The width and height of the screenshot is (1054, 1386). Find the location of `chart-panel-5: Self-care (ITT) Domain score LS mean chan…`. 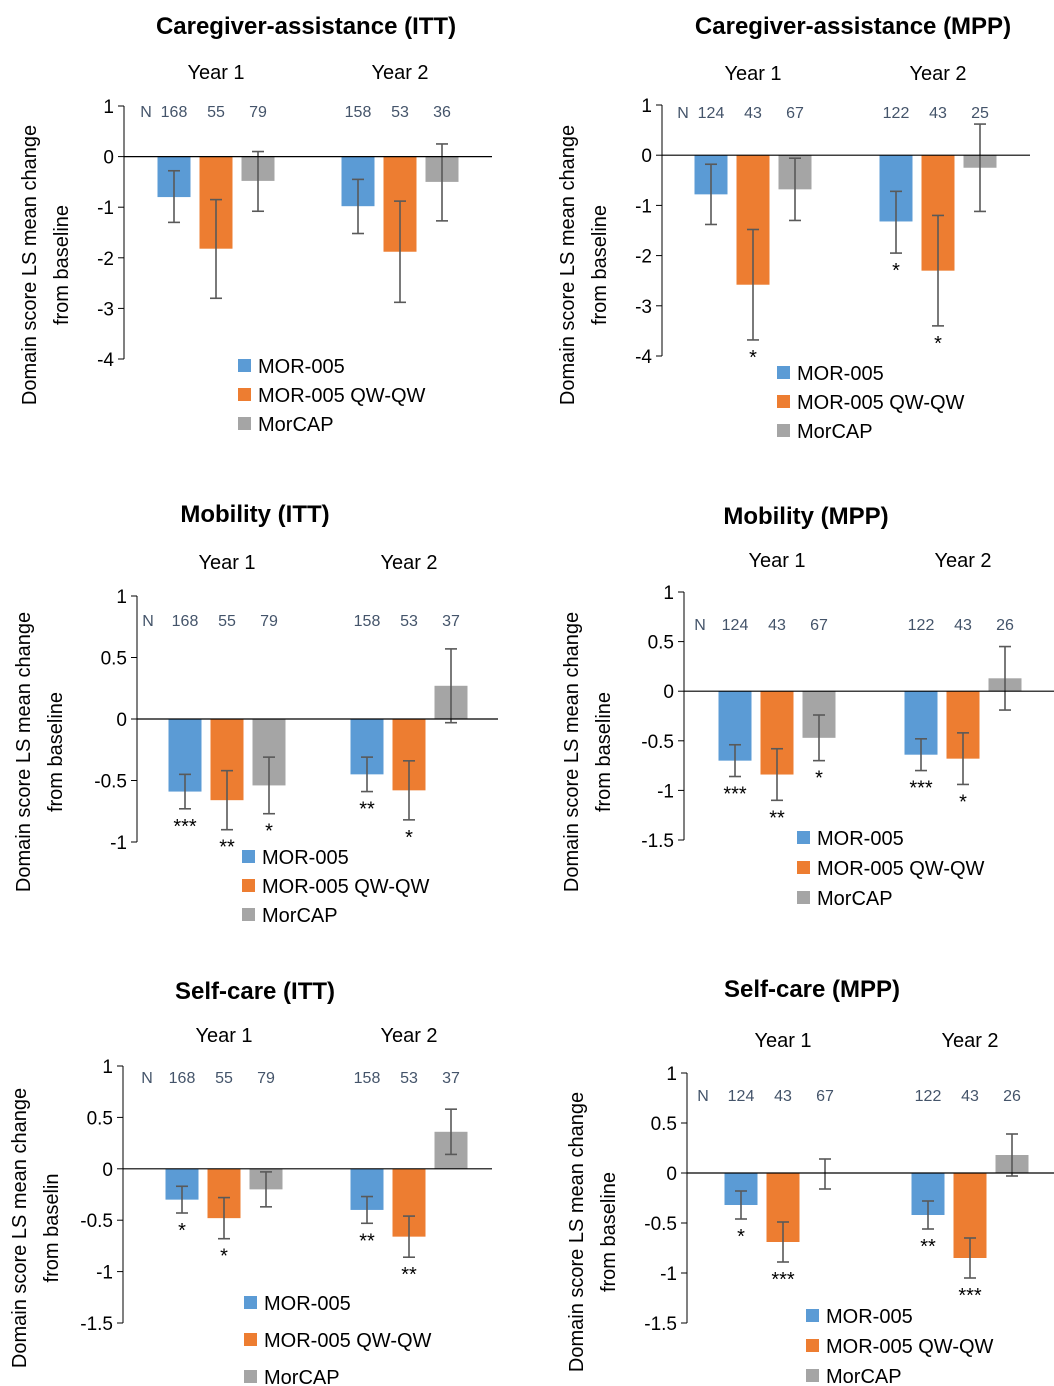

chart-panel-5: Self-care (ITT) Domain score LS mean chan… is located at coordinates (250, 1182).